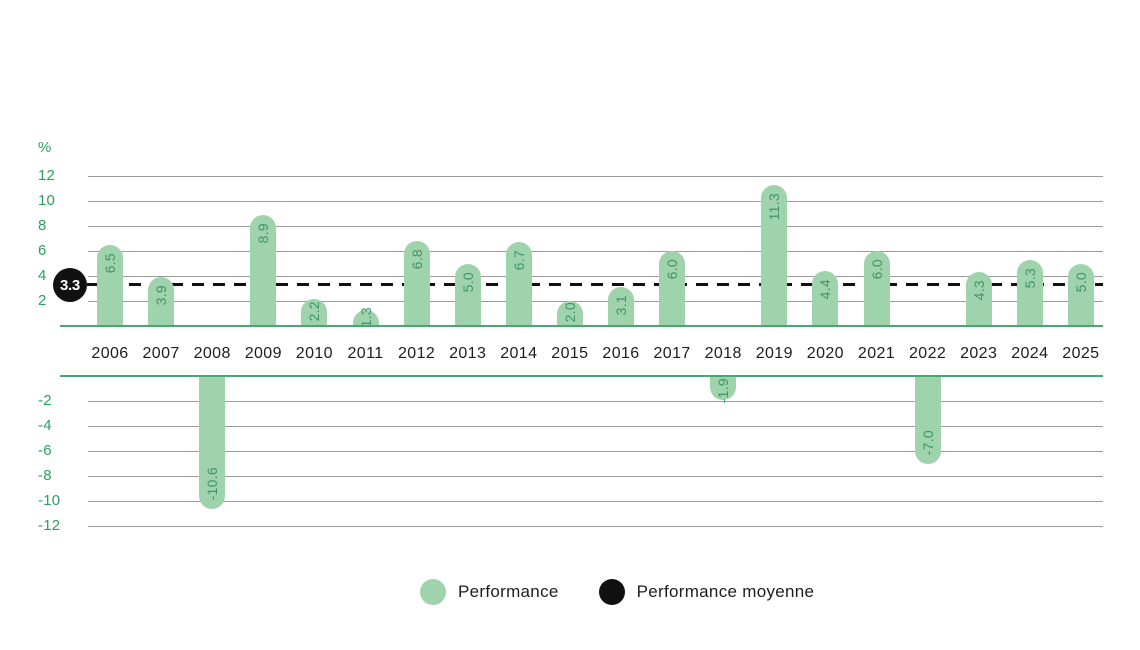 This screenshot has height=650, width=1140. What do you see at coordinates (212, 484) in the screenshot?
I see `bar-value-label: -10.6` at bounding box center [212, 484].